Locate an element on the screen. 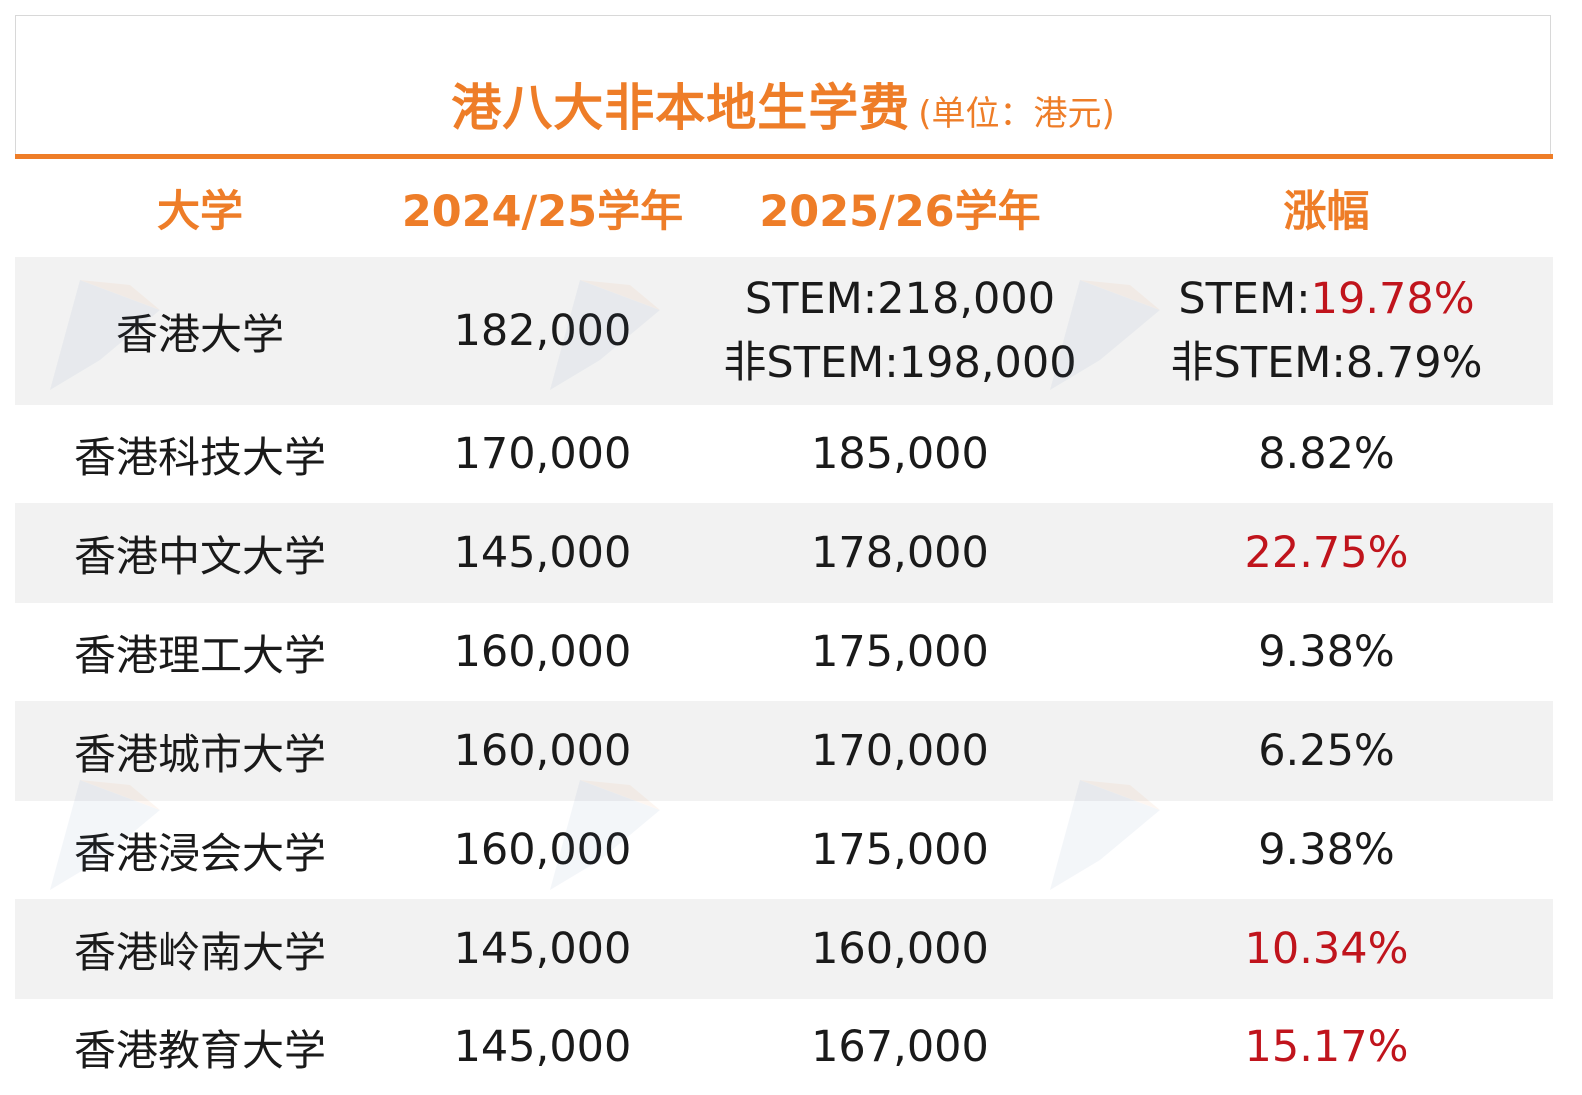 This screenshot has width=1582, height=1095. table-row: 香港科技大学 170,000 185,000 8.82% is located at coordinates (784, 454).